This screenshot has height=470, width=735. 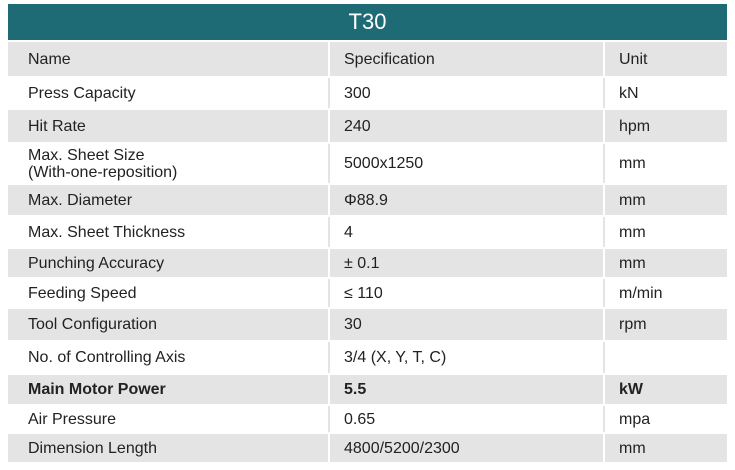 What do you see at coordinates (107, 232) in the screenshot?
I see `table-cell: Max. Sheet Thickness` at bounding box center [107, 232].